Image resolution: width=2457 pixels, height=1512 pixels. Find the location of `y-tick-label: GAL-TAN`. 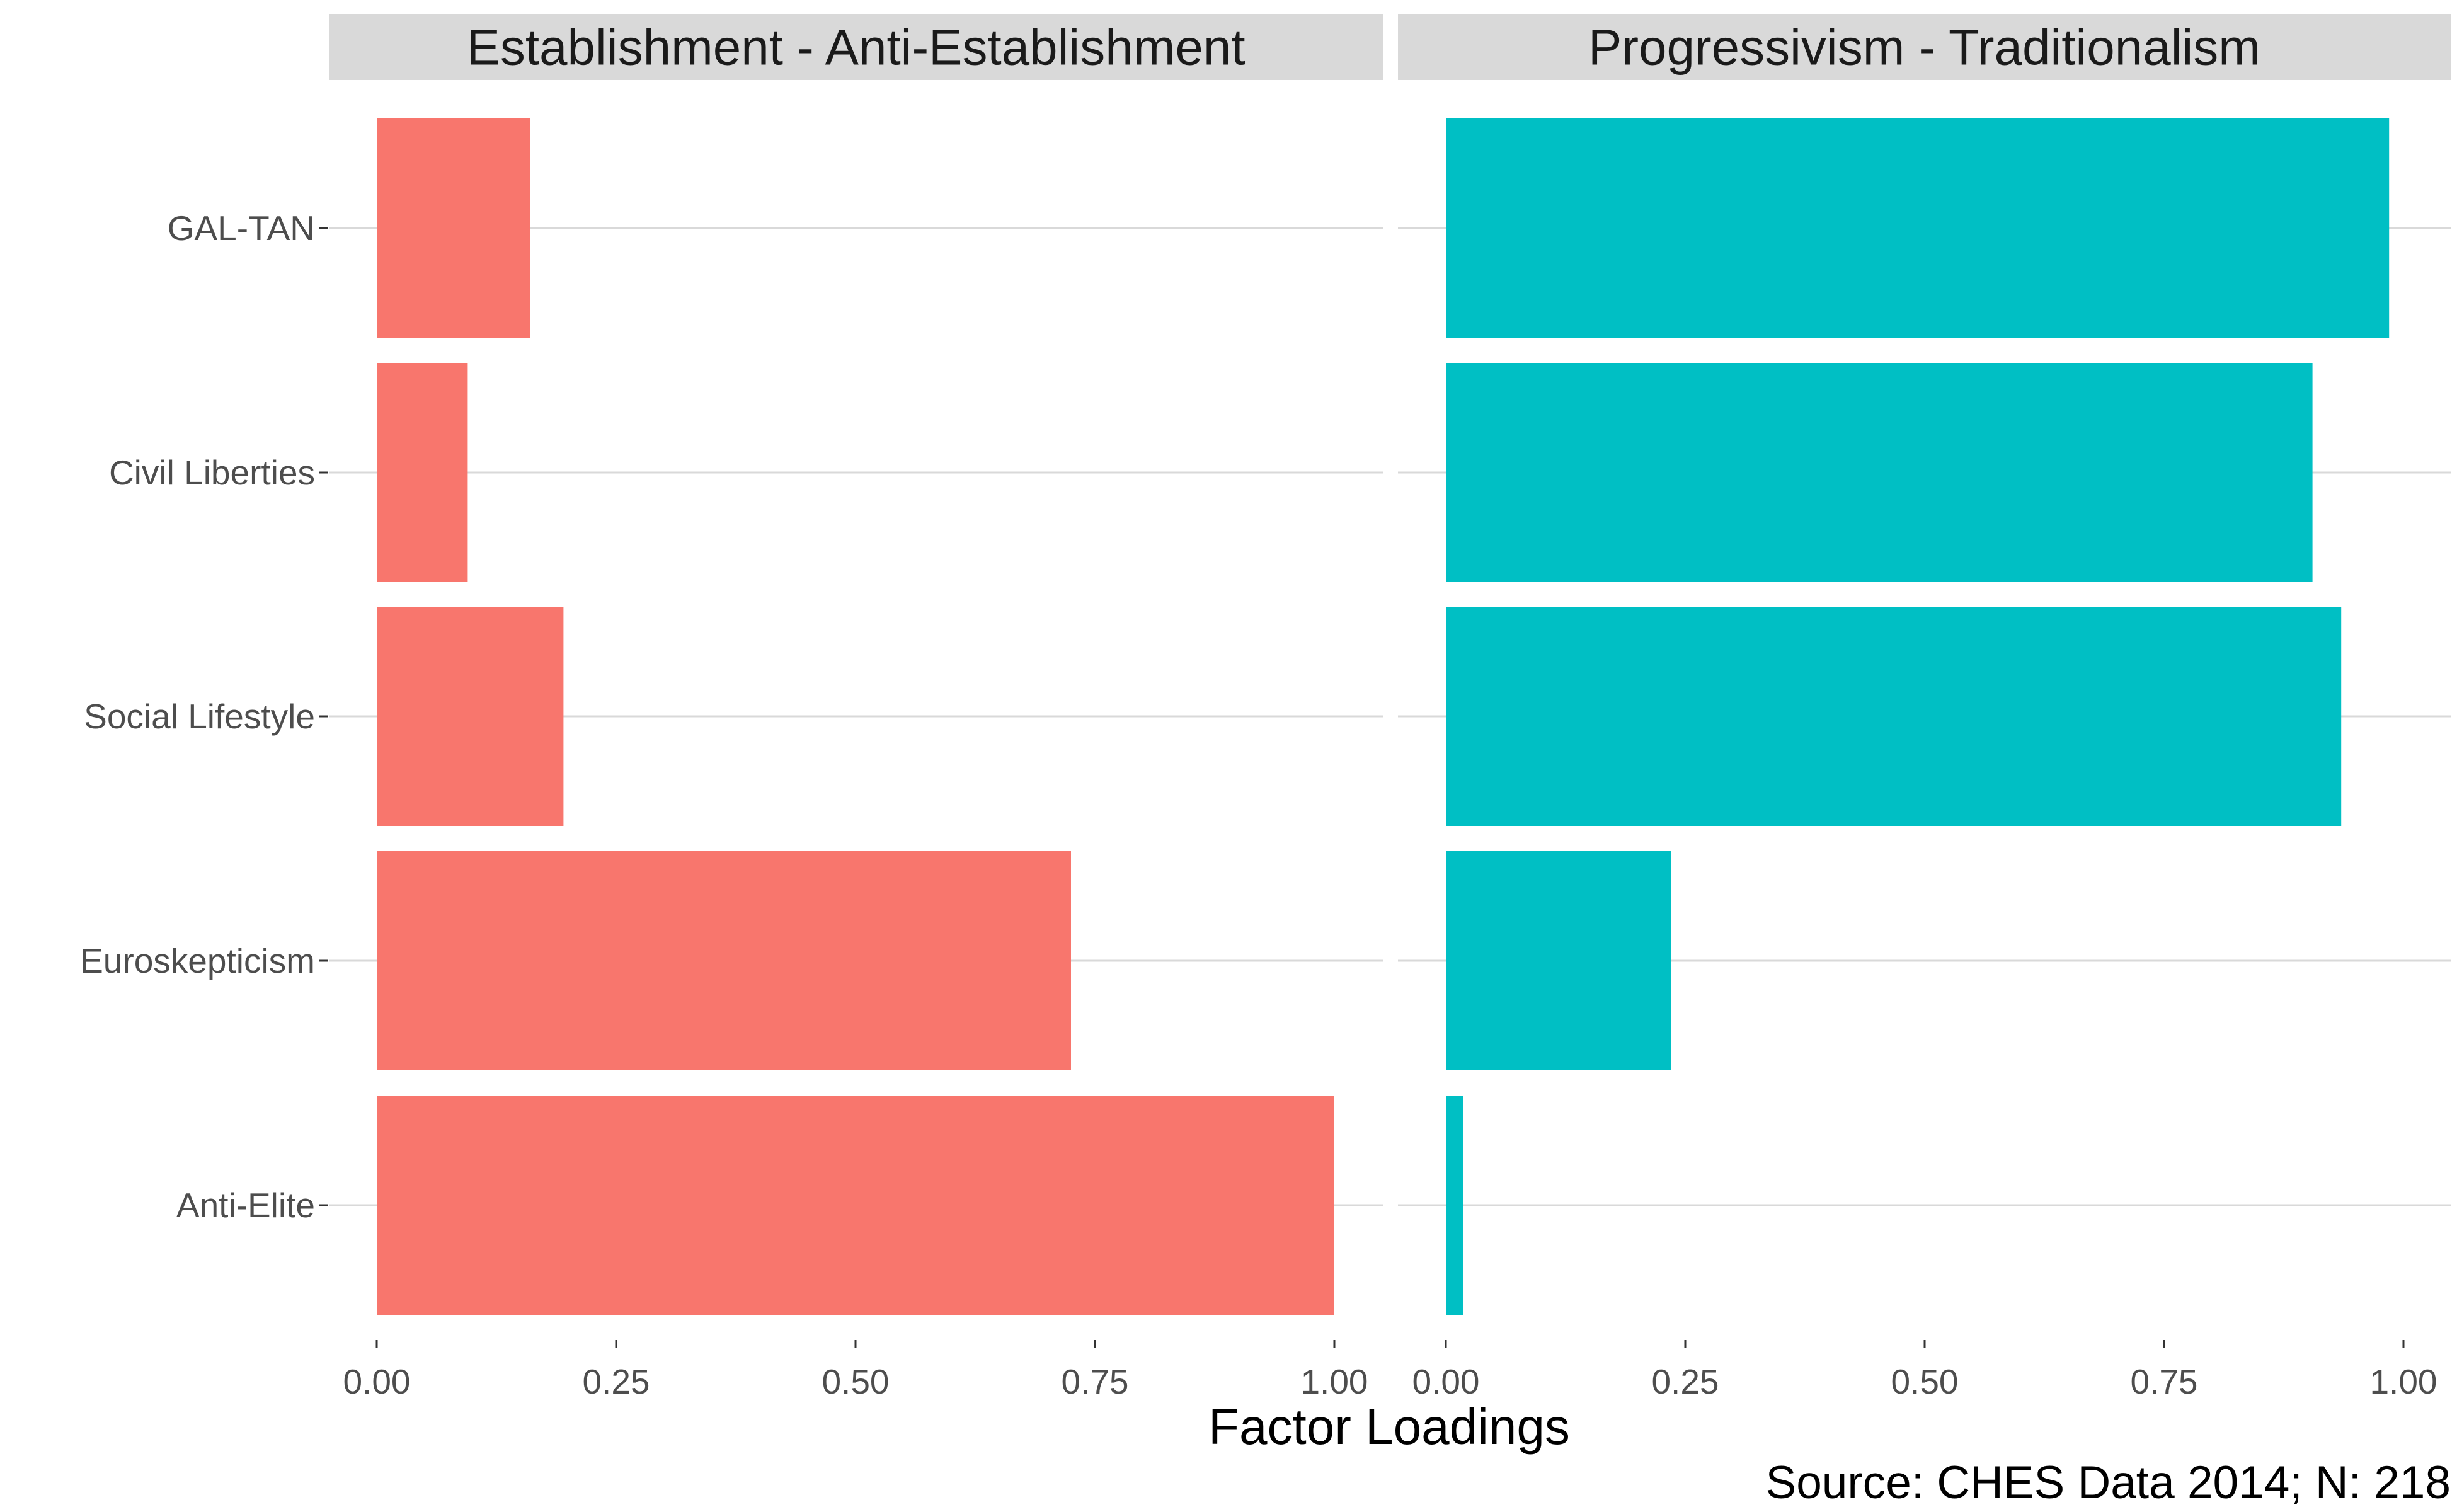

y-tick-label: GAL-TAN is located at coordinates (241, 228).